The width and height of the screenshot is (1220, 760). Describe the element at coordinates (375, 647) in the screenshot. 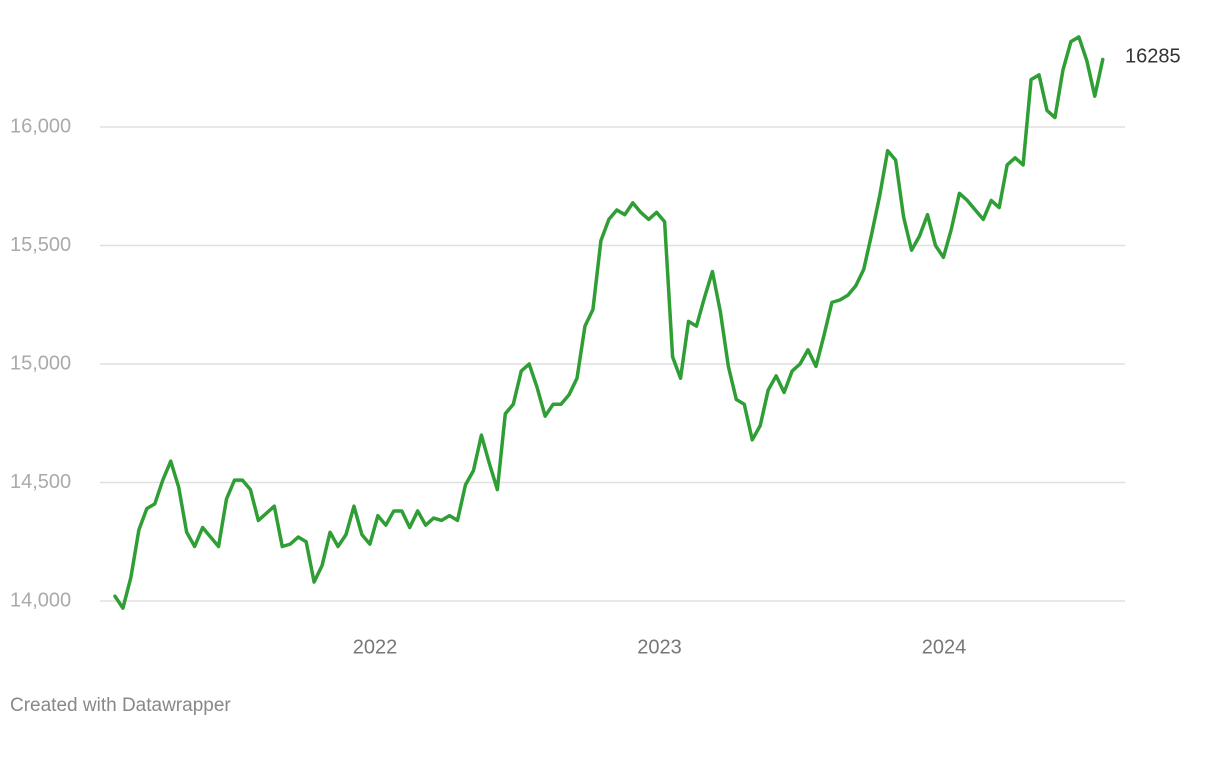

I see `x-tick-label: 2022` at that location.